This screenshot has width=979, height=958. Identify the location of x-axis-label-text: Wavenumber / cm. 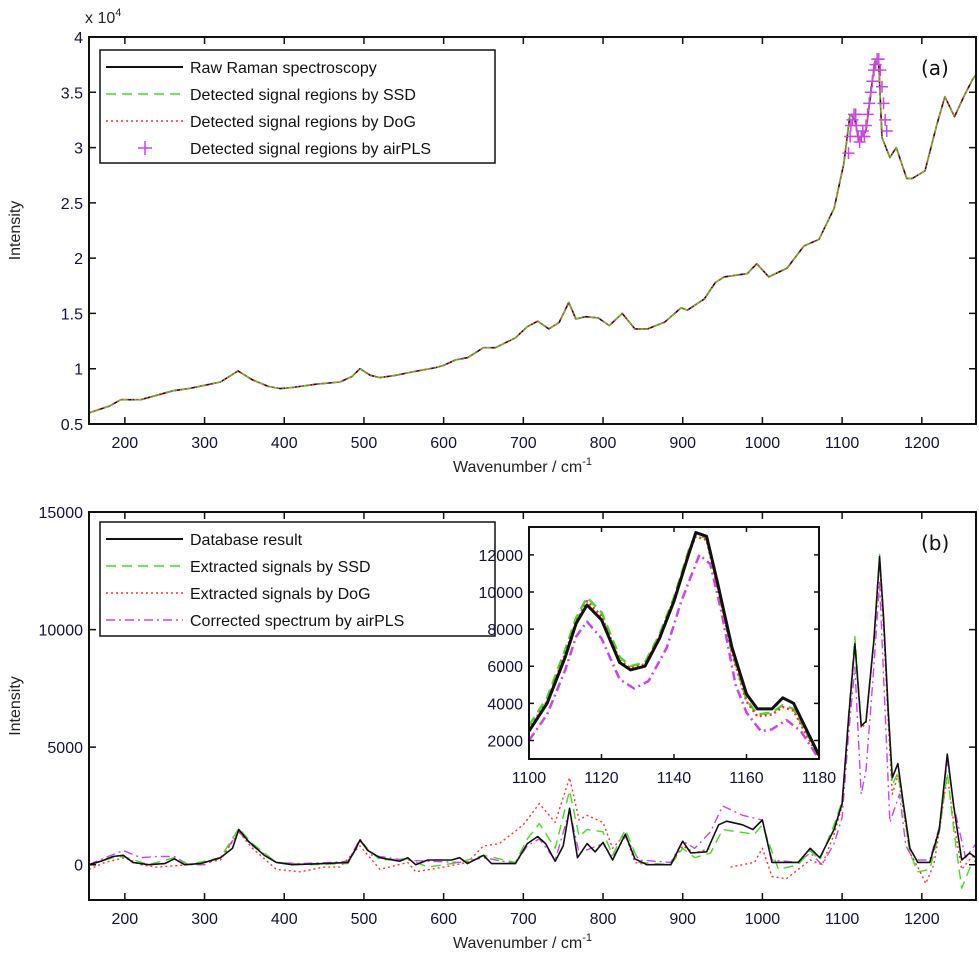
(517, 943).